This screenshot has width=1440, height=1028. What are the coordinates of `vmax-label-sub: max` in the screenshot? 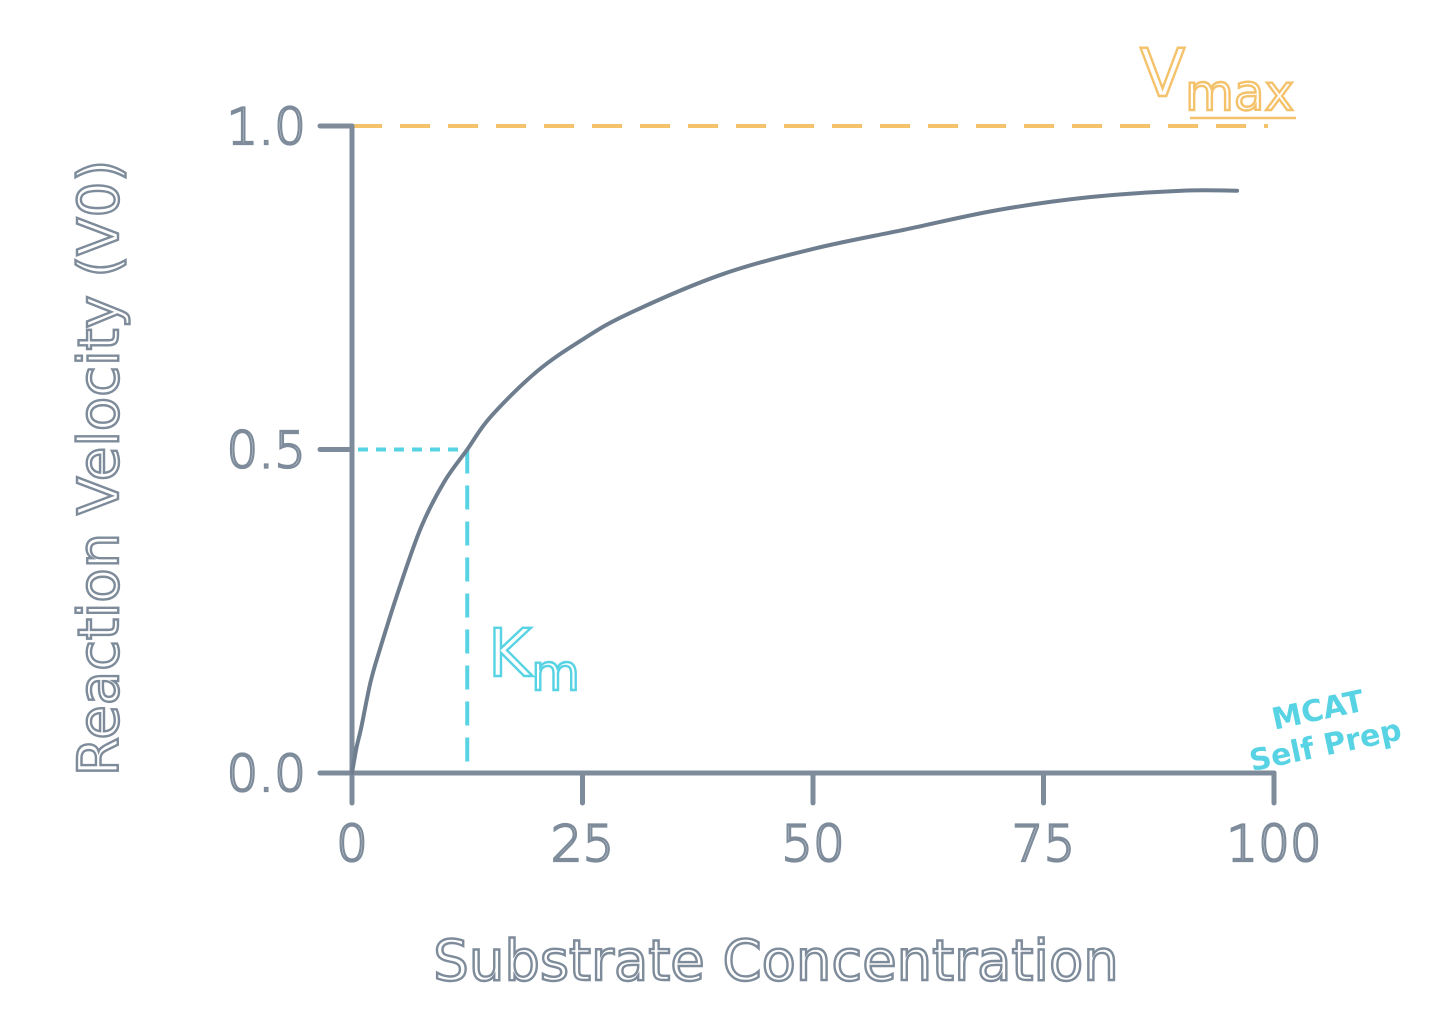 It's located at (1239, 93).